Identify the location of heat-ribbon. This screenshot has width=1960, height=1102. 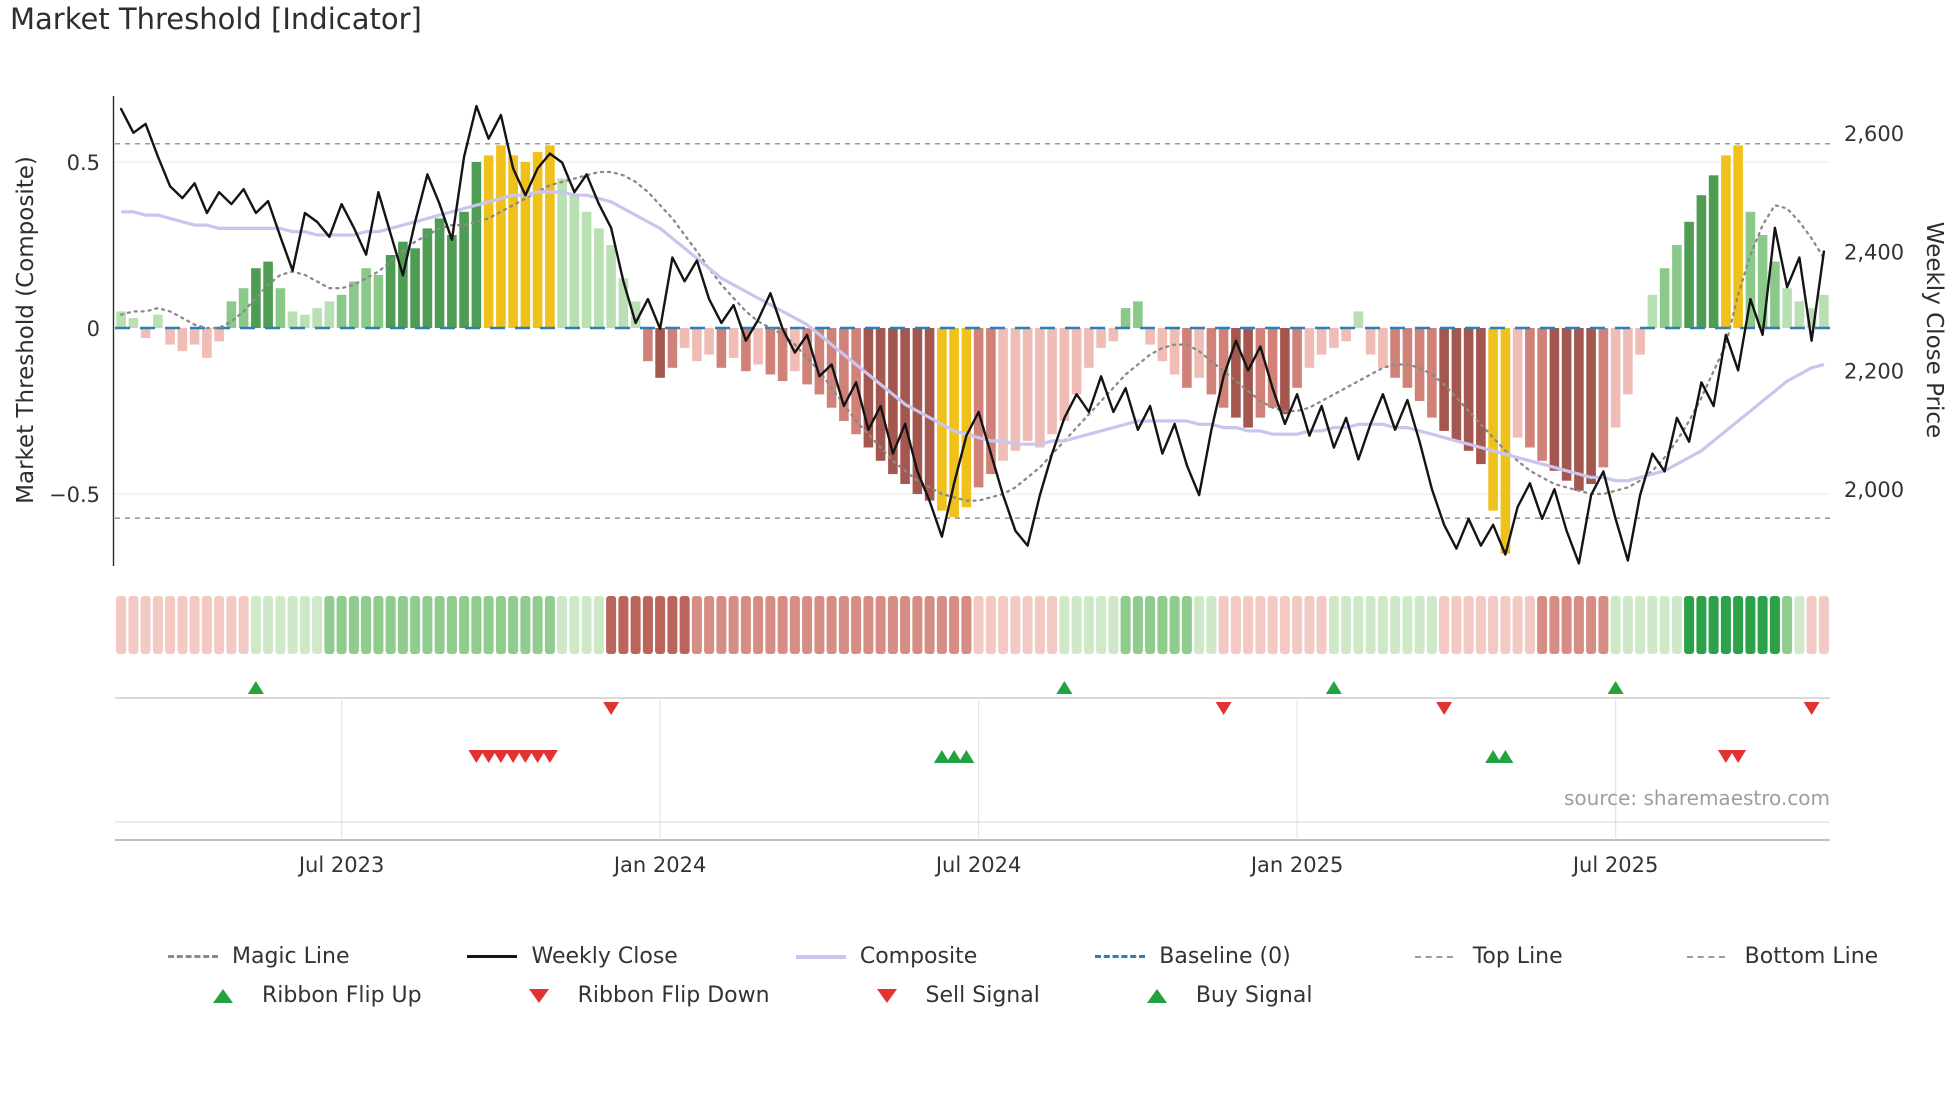
(972, 625).